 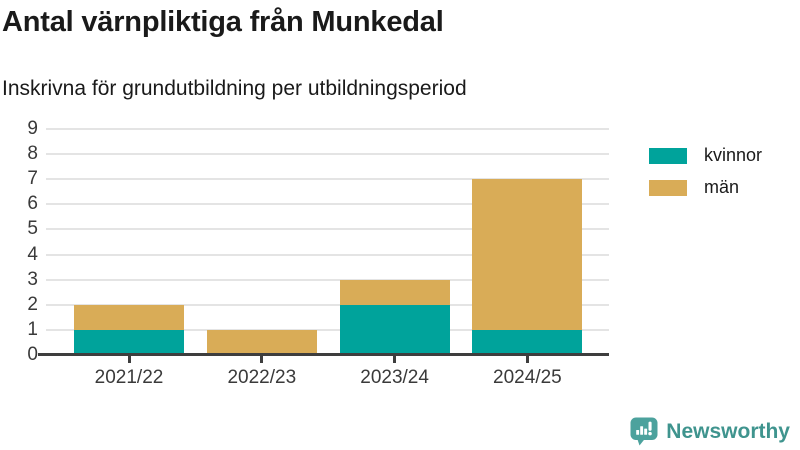 What do you see at coordinates (32, 179) in the screenshot?
I see `y-tick-label-7: 7` at bounding box center [32, 179].